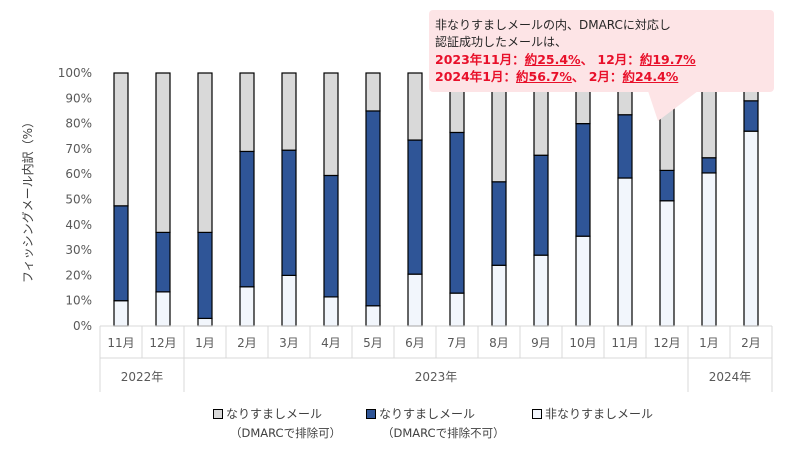 The image size is (800, 450). Describe the element at coordinates (499, 343) in the screenshot. I see `x-tick-label: 8月` at that location.